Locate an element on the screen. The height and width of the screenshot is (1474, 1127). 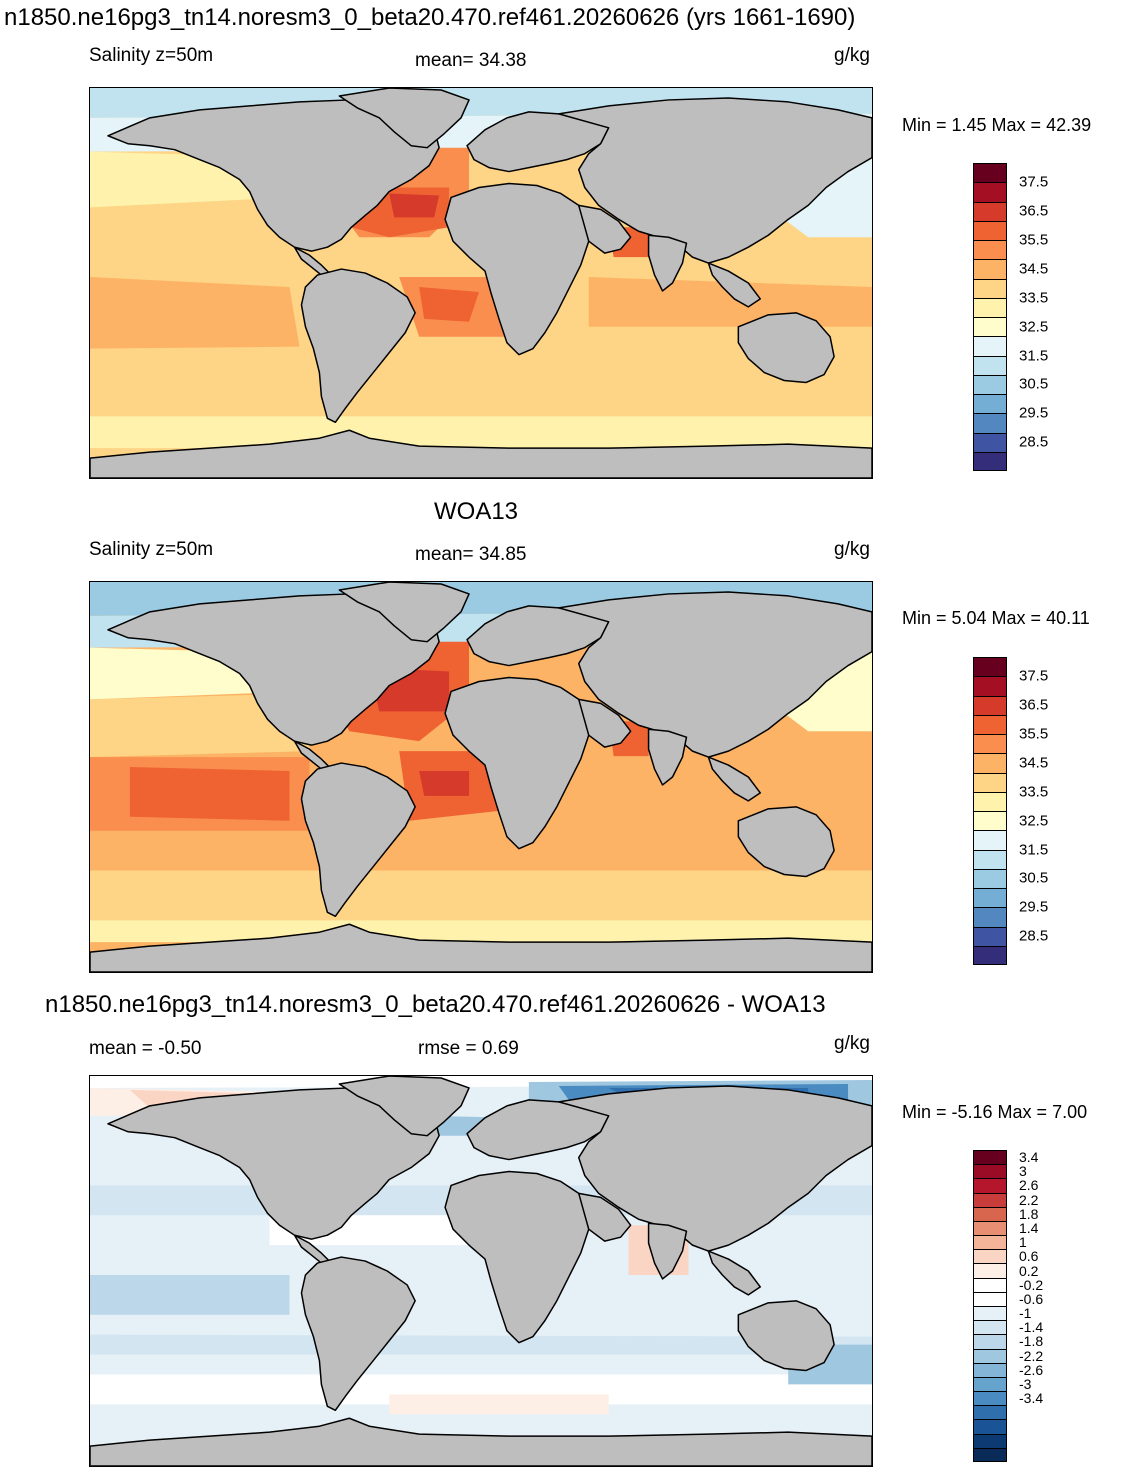
panel2-unit-label: g/kg is located at coordinates (852, 549).